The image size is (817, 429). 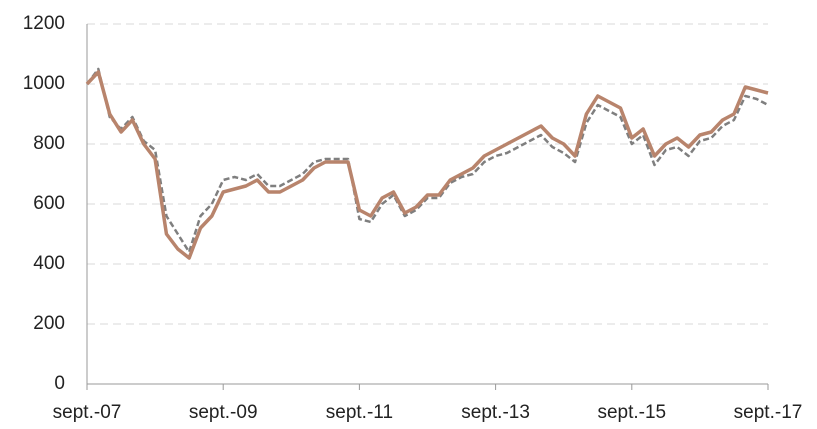 What do you see at coordinates (359, 412) in the screenshot?
I see `x-tick-label: sept.-11` at bounding box center [359, 412].